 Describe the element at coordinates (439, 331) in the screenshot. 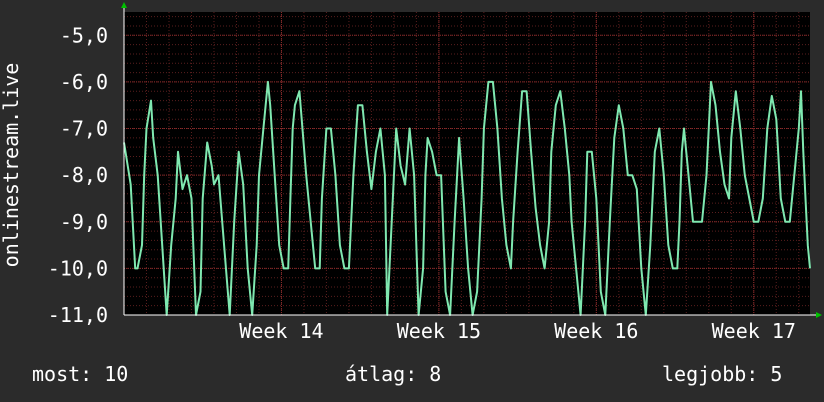

I see `x-tick-label: Week 15` at that location.